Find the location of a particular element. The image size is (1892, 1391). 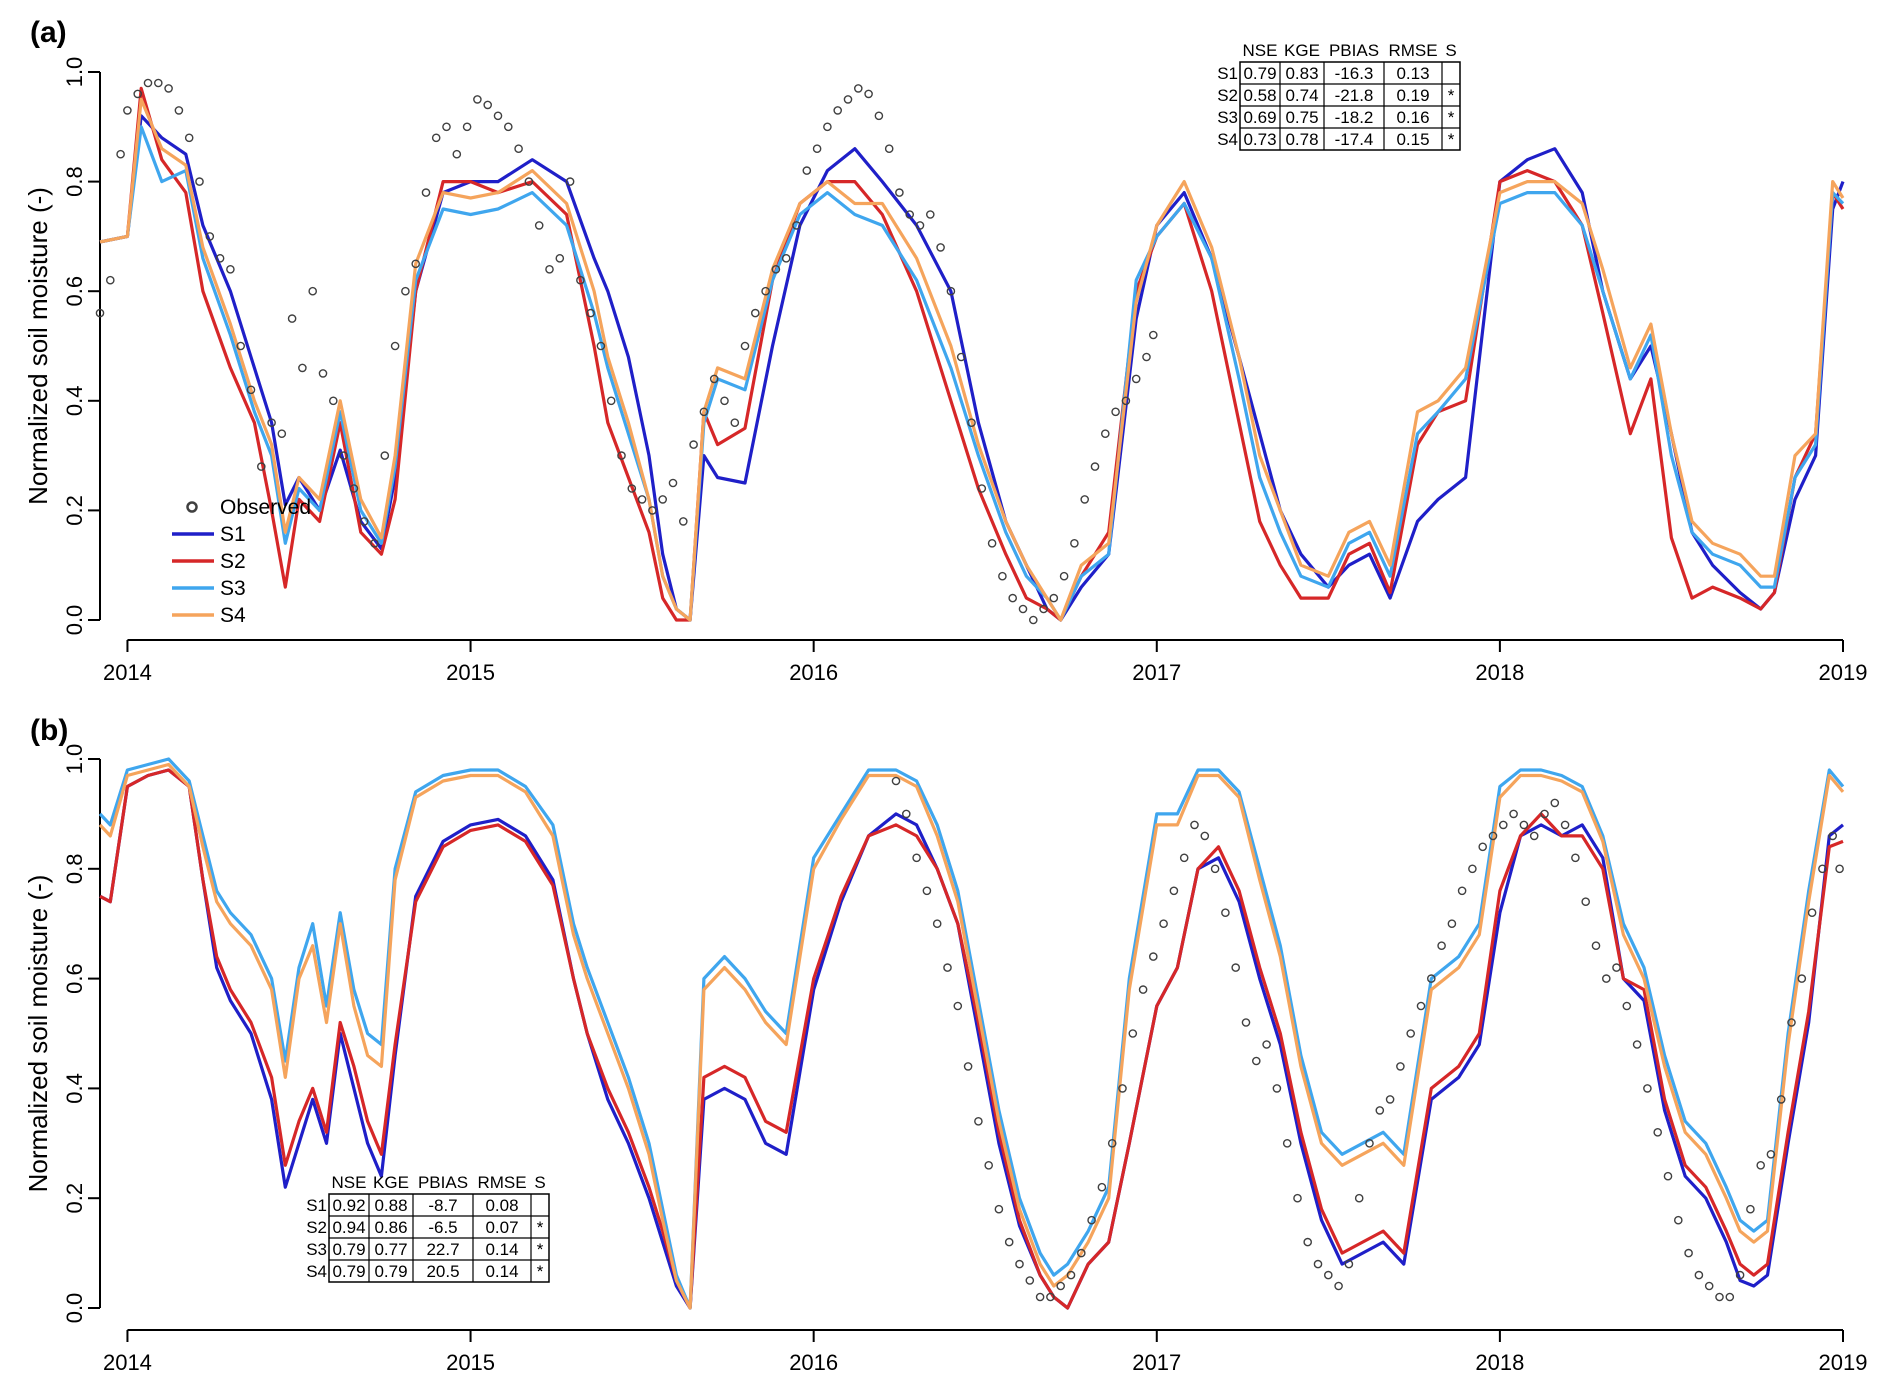

table-header-cell: NSE is located at coordinates (349, 1182).